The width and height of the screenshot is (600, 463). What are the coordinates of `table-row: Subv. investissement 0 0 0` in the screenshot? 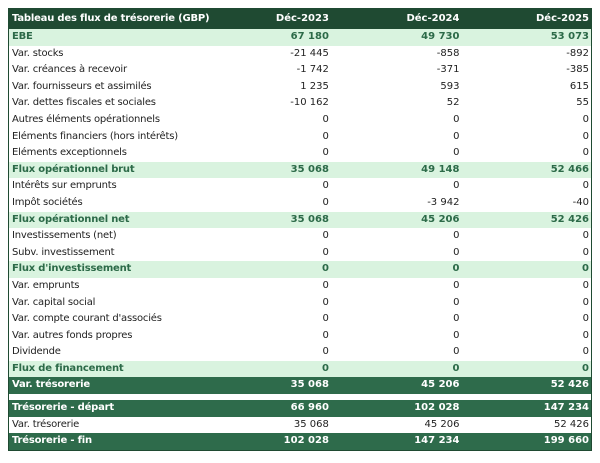 It's located at (300, 253).